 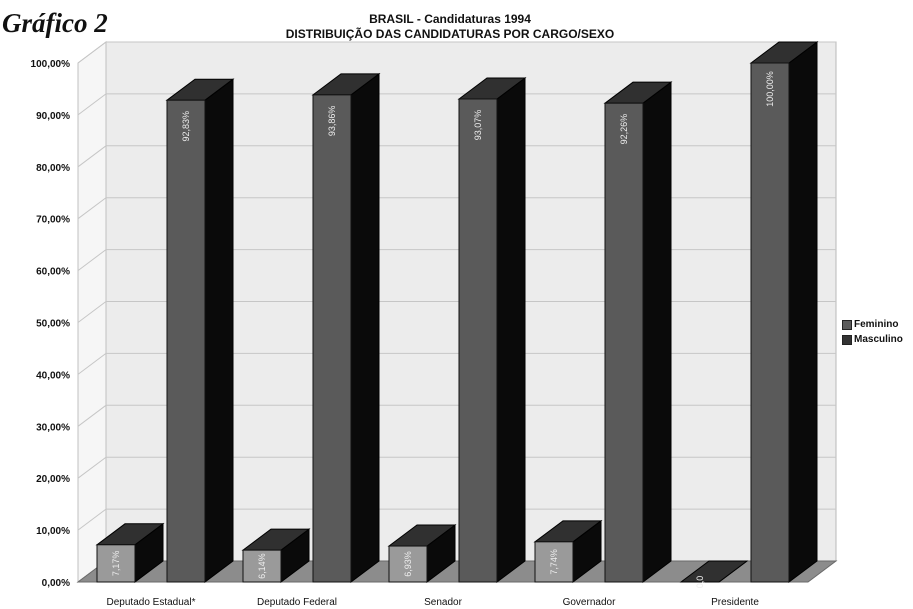 What do you see at coordinates (56, 583) in the screenshot?
I see `y-tick-label: 0,00%` at bounding box center [56, 583].